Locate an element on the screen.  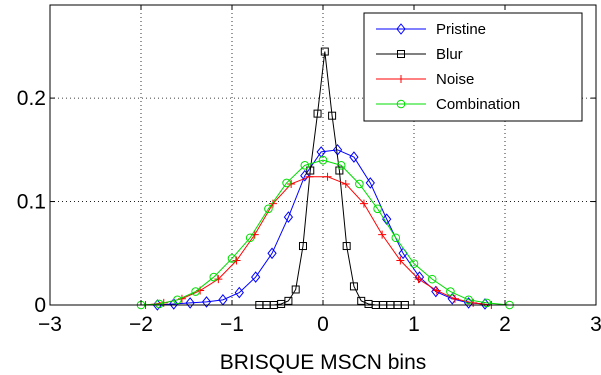
x-tick-label: 2 is located at coordinates (505, 324).